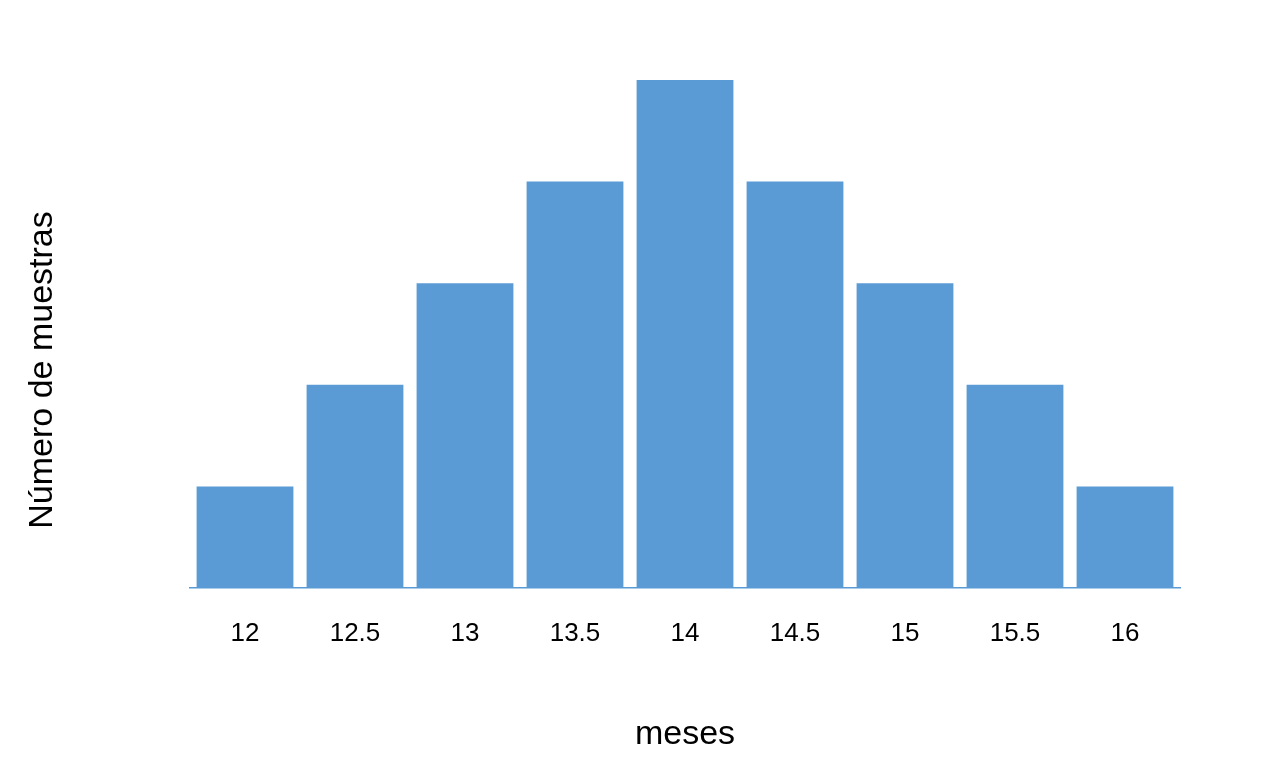 This screenshot has width=1278, height=769. I want to click on x-tick-label: 15, so click(905, 631).